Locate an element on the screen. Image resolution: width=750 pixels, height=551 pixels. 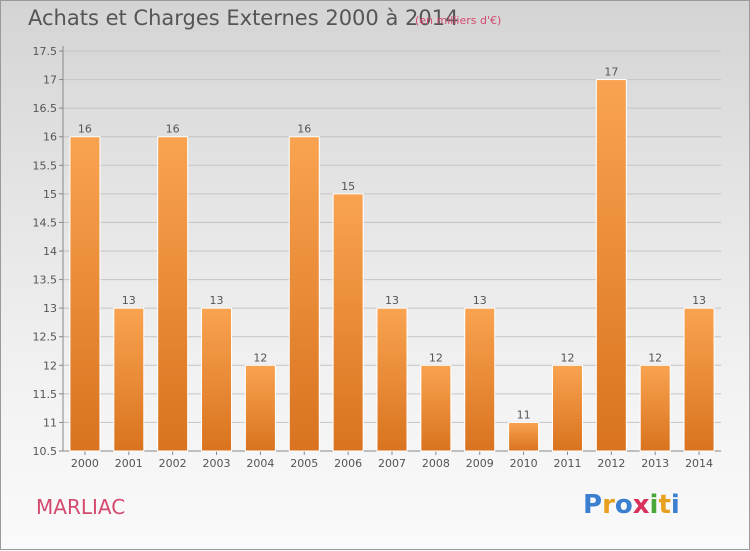
y-tick-label: 11 is located at coordinates (50, 422).